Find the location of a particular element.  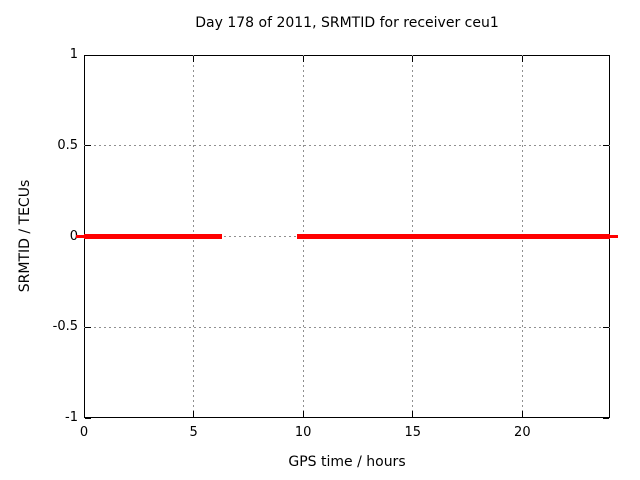

y-tick-label: 0.5 is located at coordinates (67, 145).